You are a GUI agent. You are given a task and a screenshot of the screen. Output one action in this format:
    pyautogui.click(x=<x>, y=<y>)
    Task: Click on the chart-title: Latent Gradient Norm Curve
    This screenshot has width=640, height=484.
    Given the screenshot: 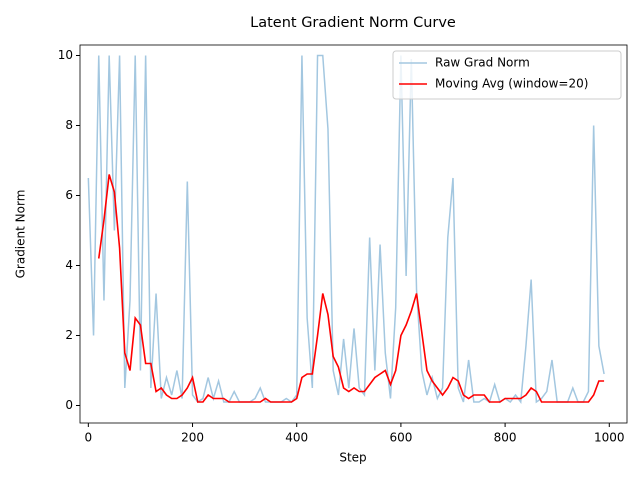 What is the action you would take?
    pyautogui.click(x=353, y=23)
    